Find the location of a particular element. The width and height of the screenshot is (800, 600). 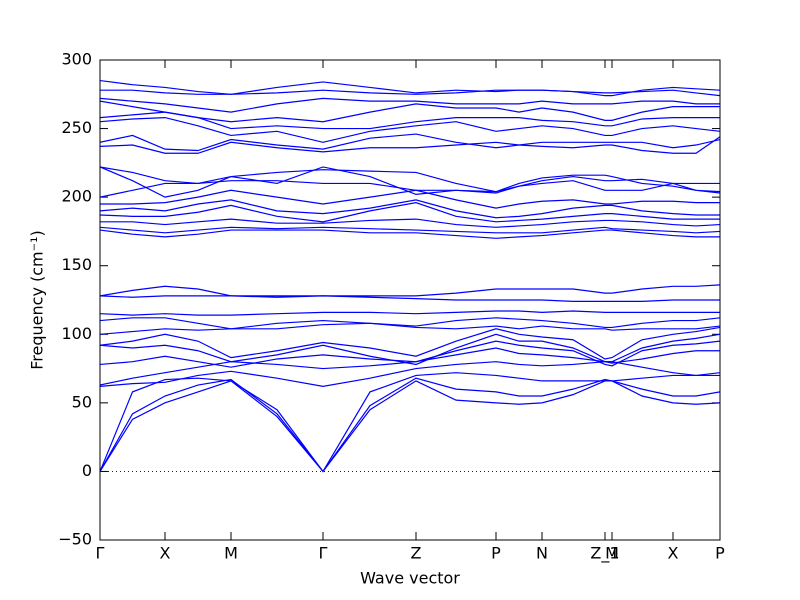

y-tick-label: 0 is located at coordinates (87, 470).